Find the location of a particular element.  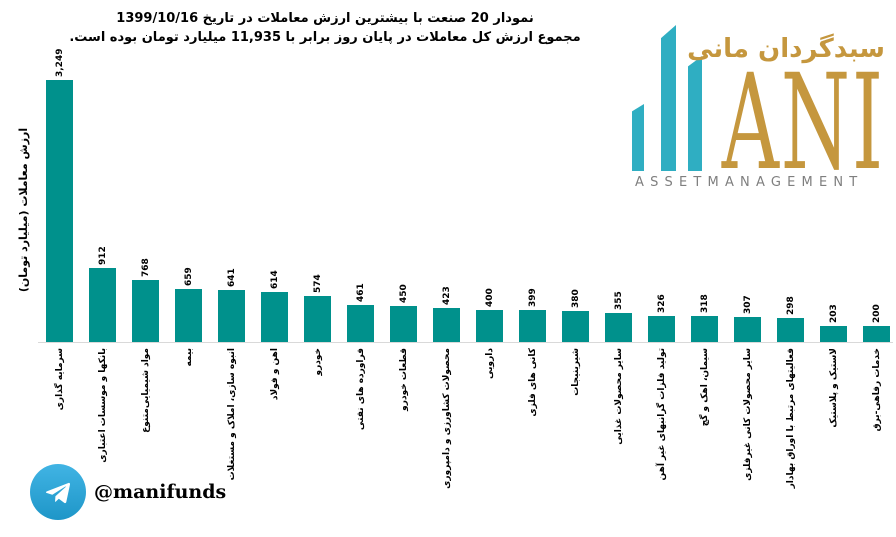

bar-value-label: 768 is located at coordinates (145, 267).